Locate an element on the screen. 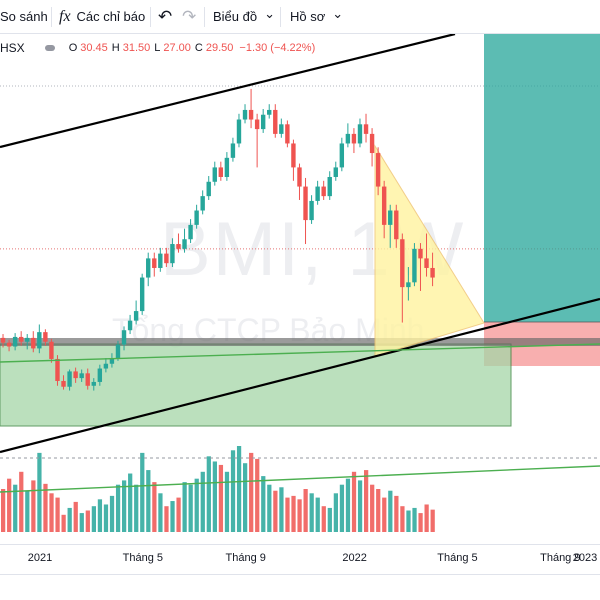  indicators-label: Các chỉ báo is located at coordinates (111, 16).